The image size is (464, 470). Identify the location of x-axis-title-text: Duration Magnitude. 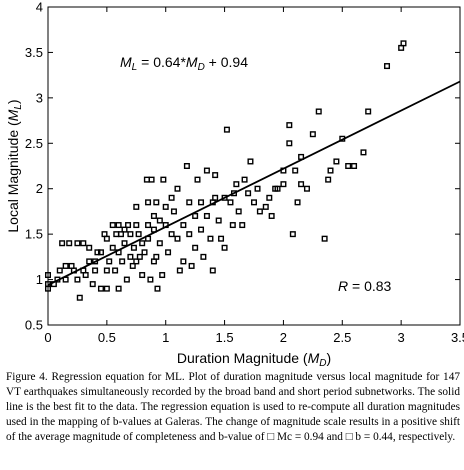
(238, 358).